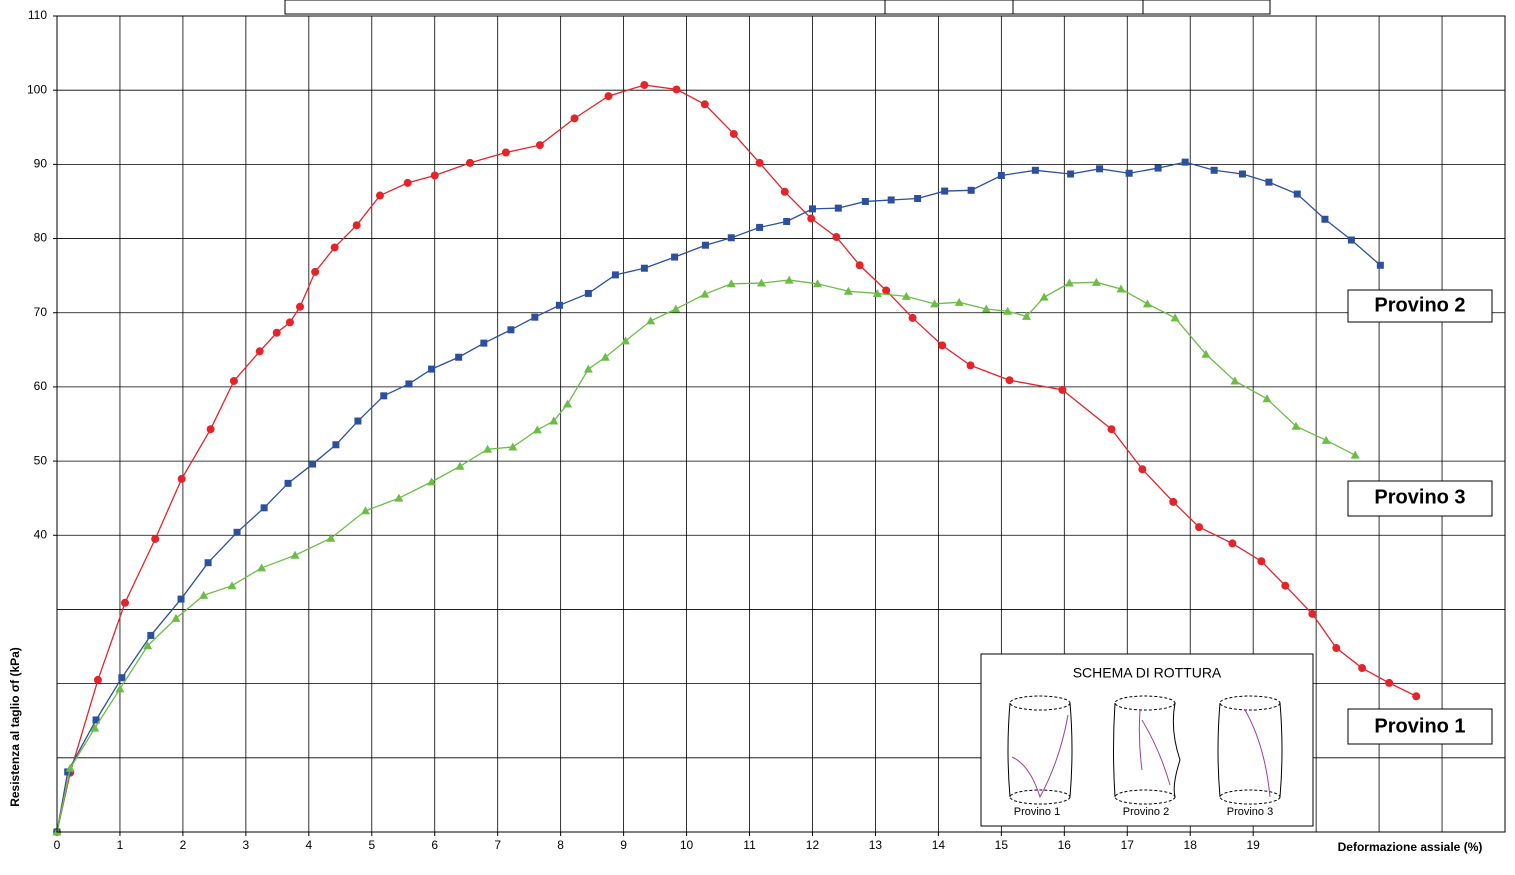 Image resolution: width=1515 pixels, height=875 pixels. I want to click on x-tick-label: 5, so click(371, 845).